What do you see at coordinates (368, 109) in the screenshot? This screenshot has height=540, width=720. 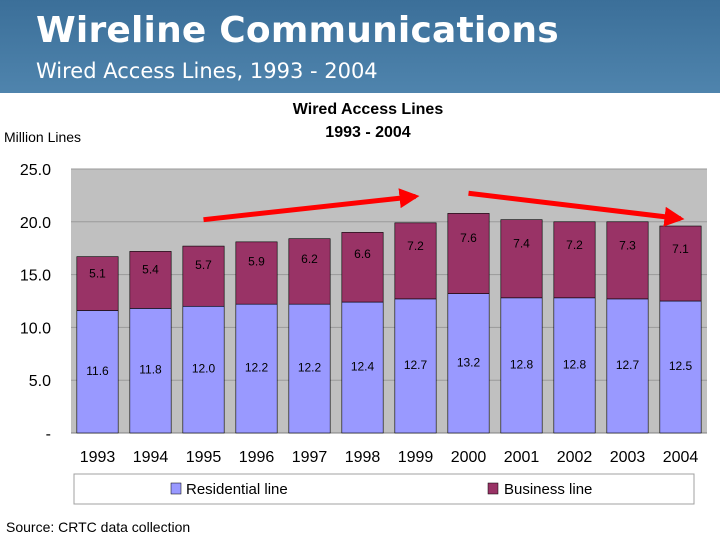 I see `chart-title: Wired Access Lines` at bounding box center [368, 109].